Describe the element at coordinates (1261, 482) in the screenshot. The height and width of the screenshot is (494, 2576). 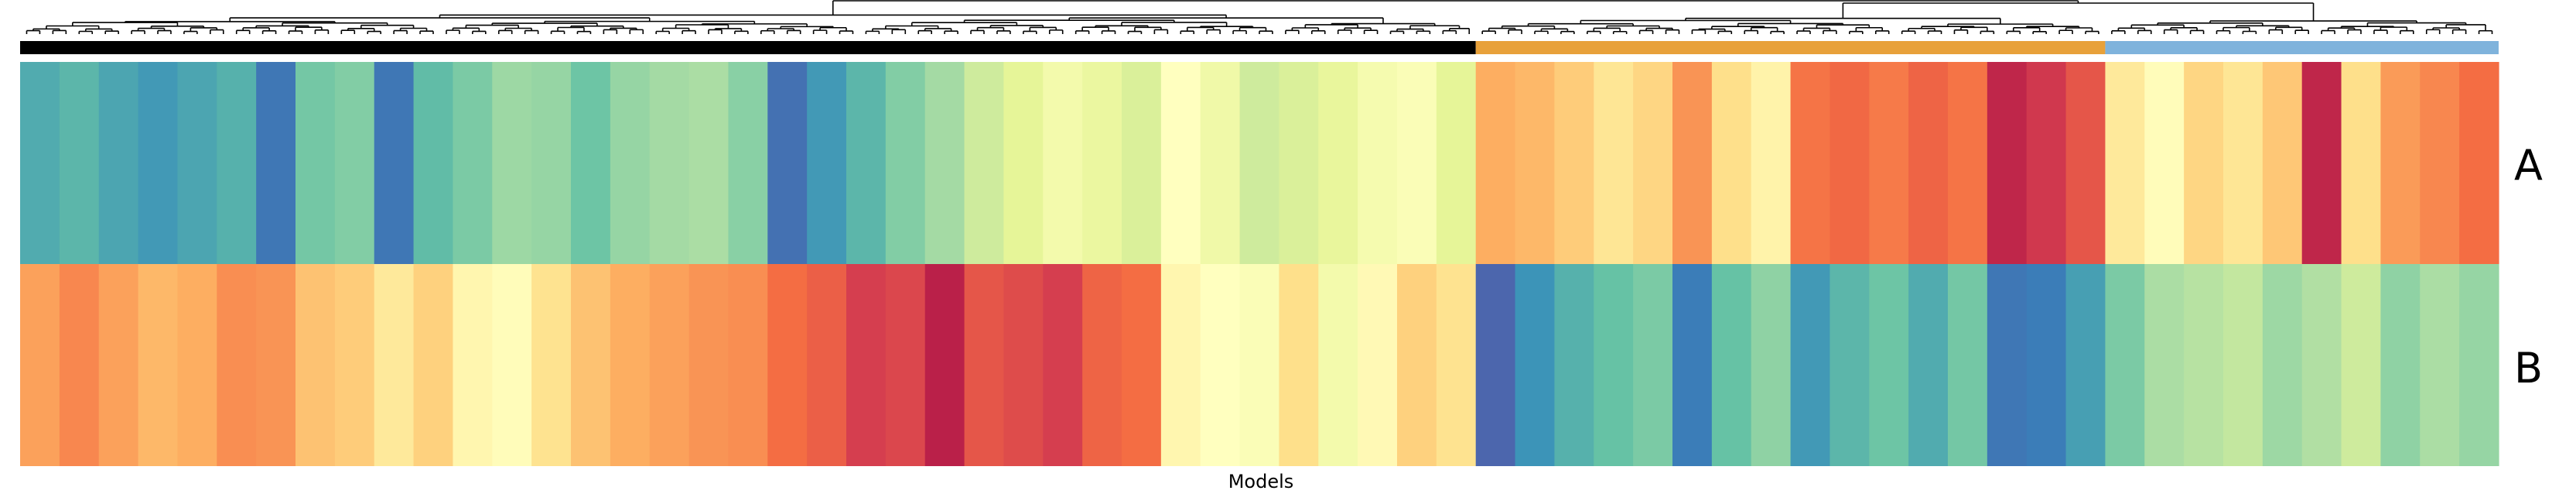
I see `x-axis-label: Models` at that location.